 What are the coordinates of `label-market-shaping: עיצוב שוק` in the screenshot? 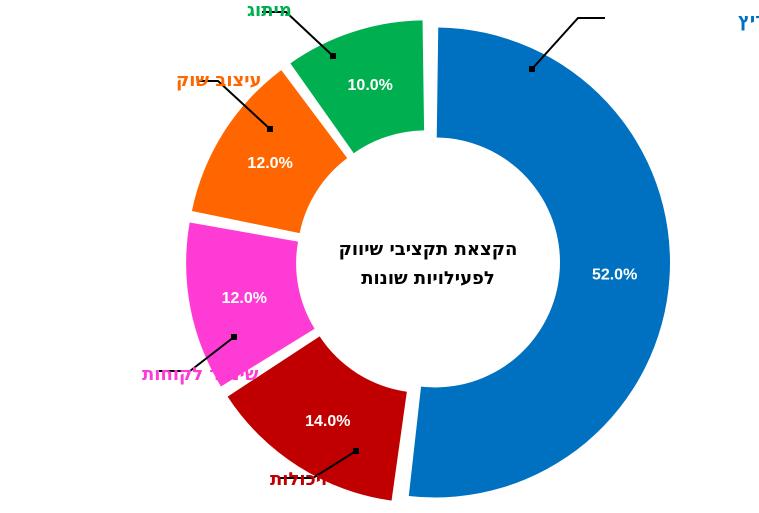 It's located at (219, 80).